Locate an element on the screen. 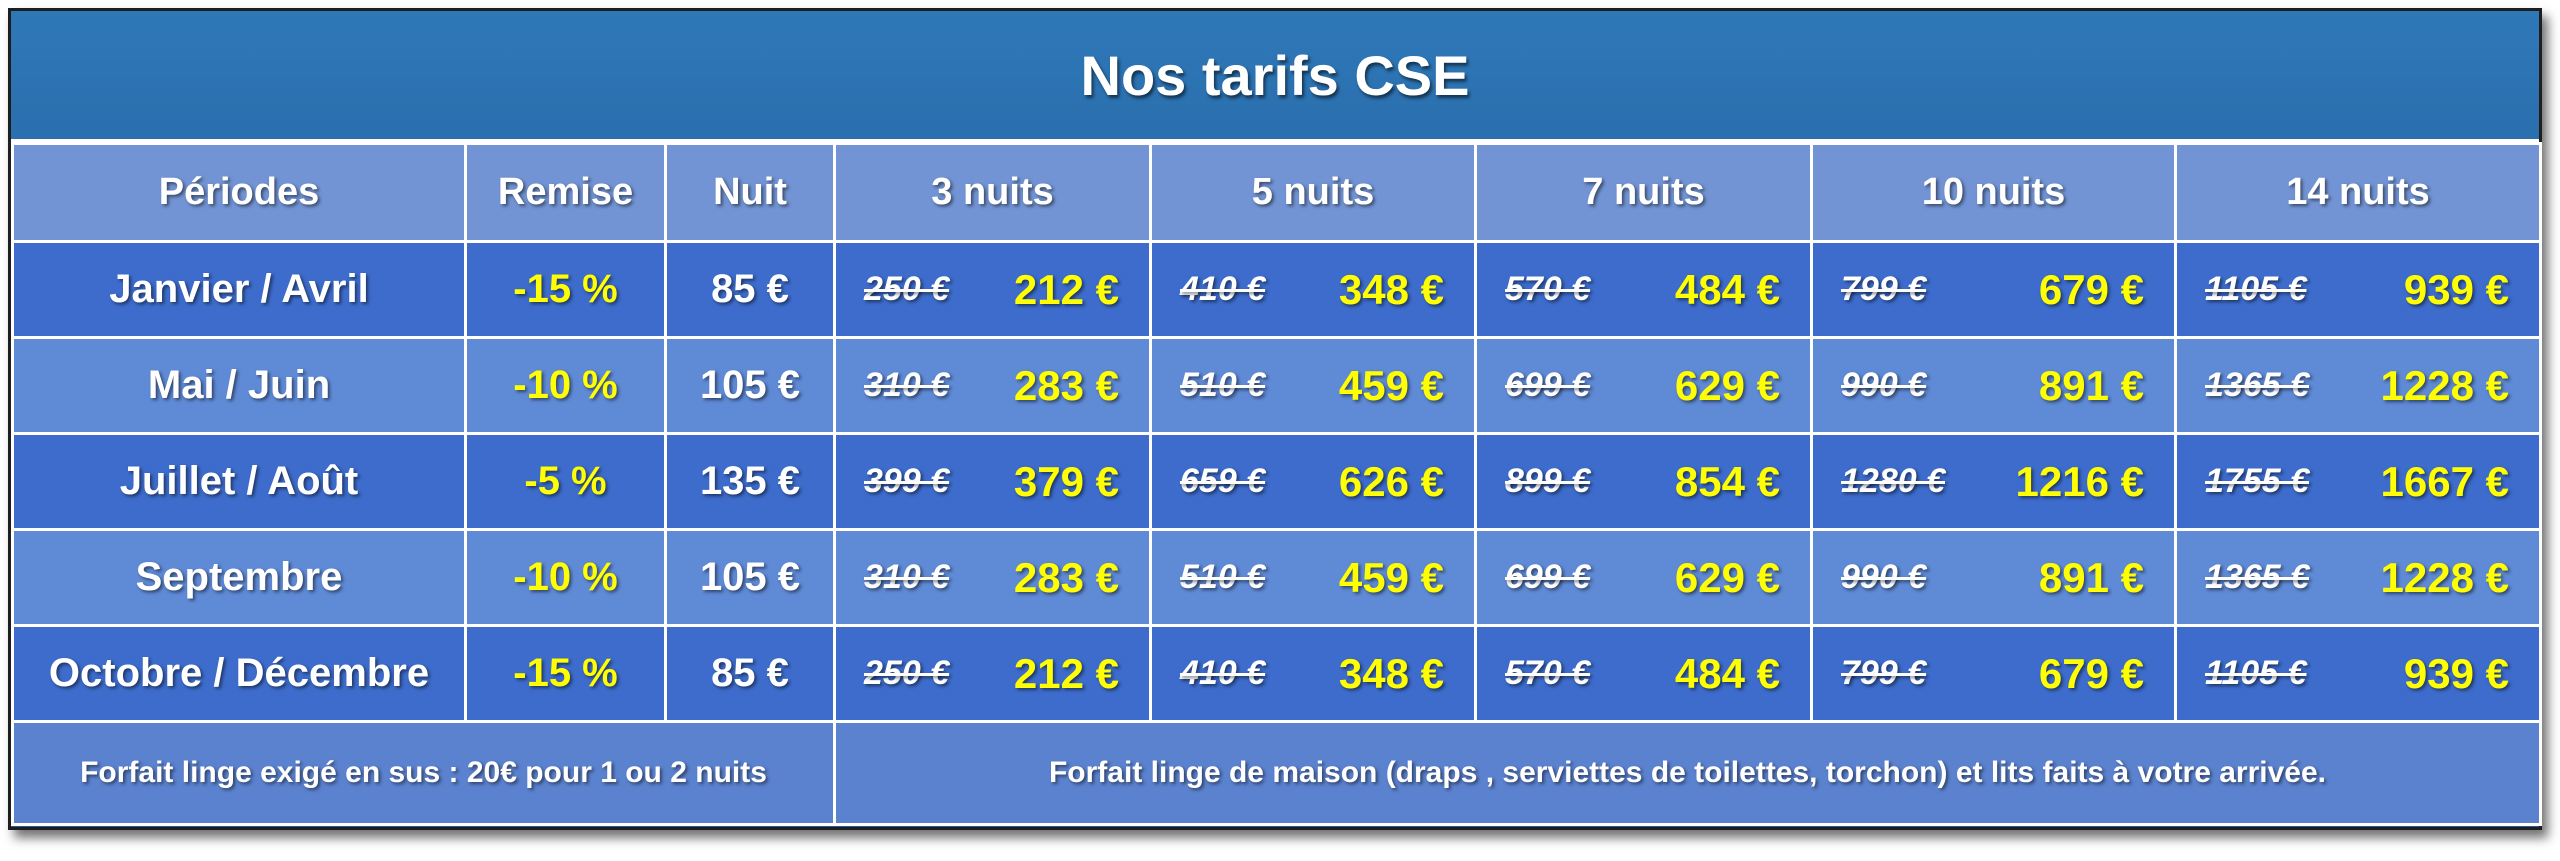 Image resolution: width=2560 pixels, height=861 pixels. periode-cell: Septembre is located at coordinates (239, 577).